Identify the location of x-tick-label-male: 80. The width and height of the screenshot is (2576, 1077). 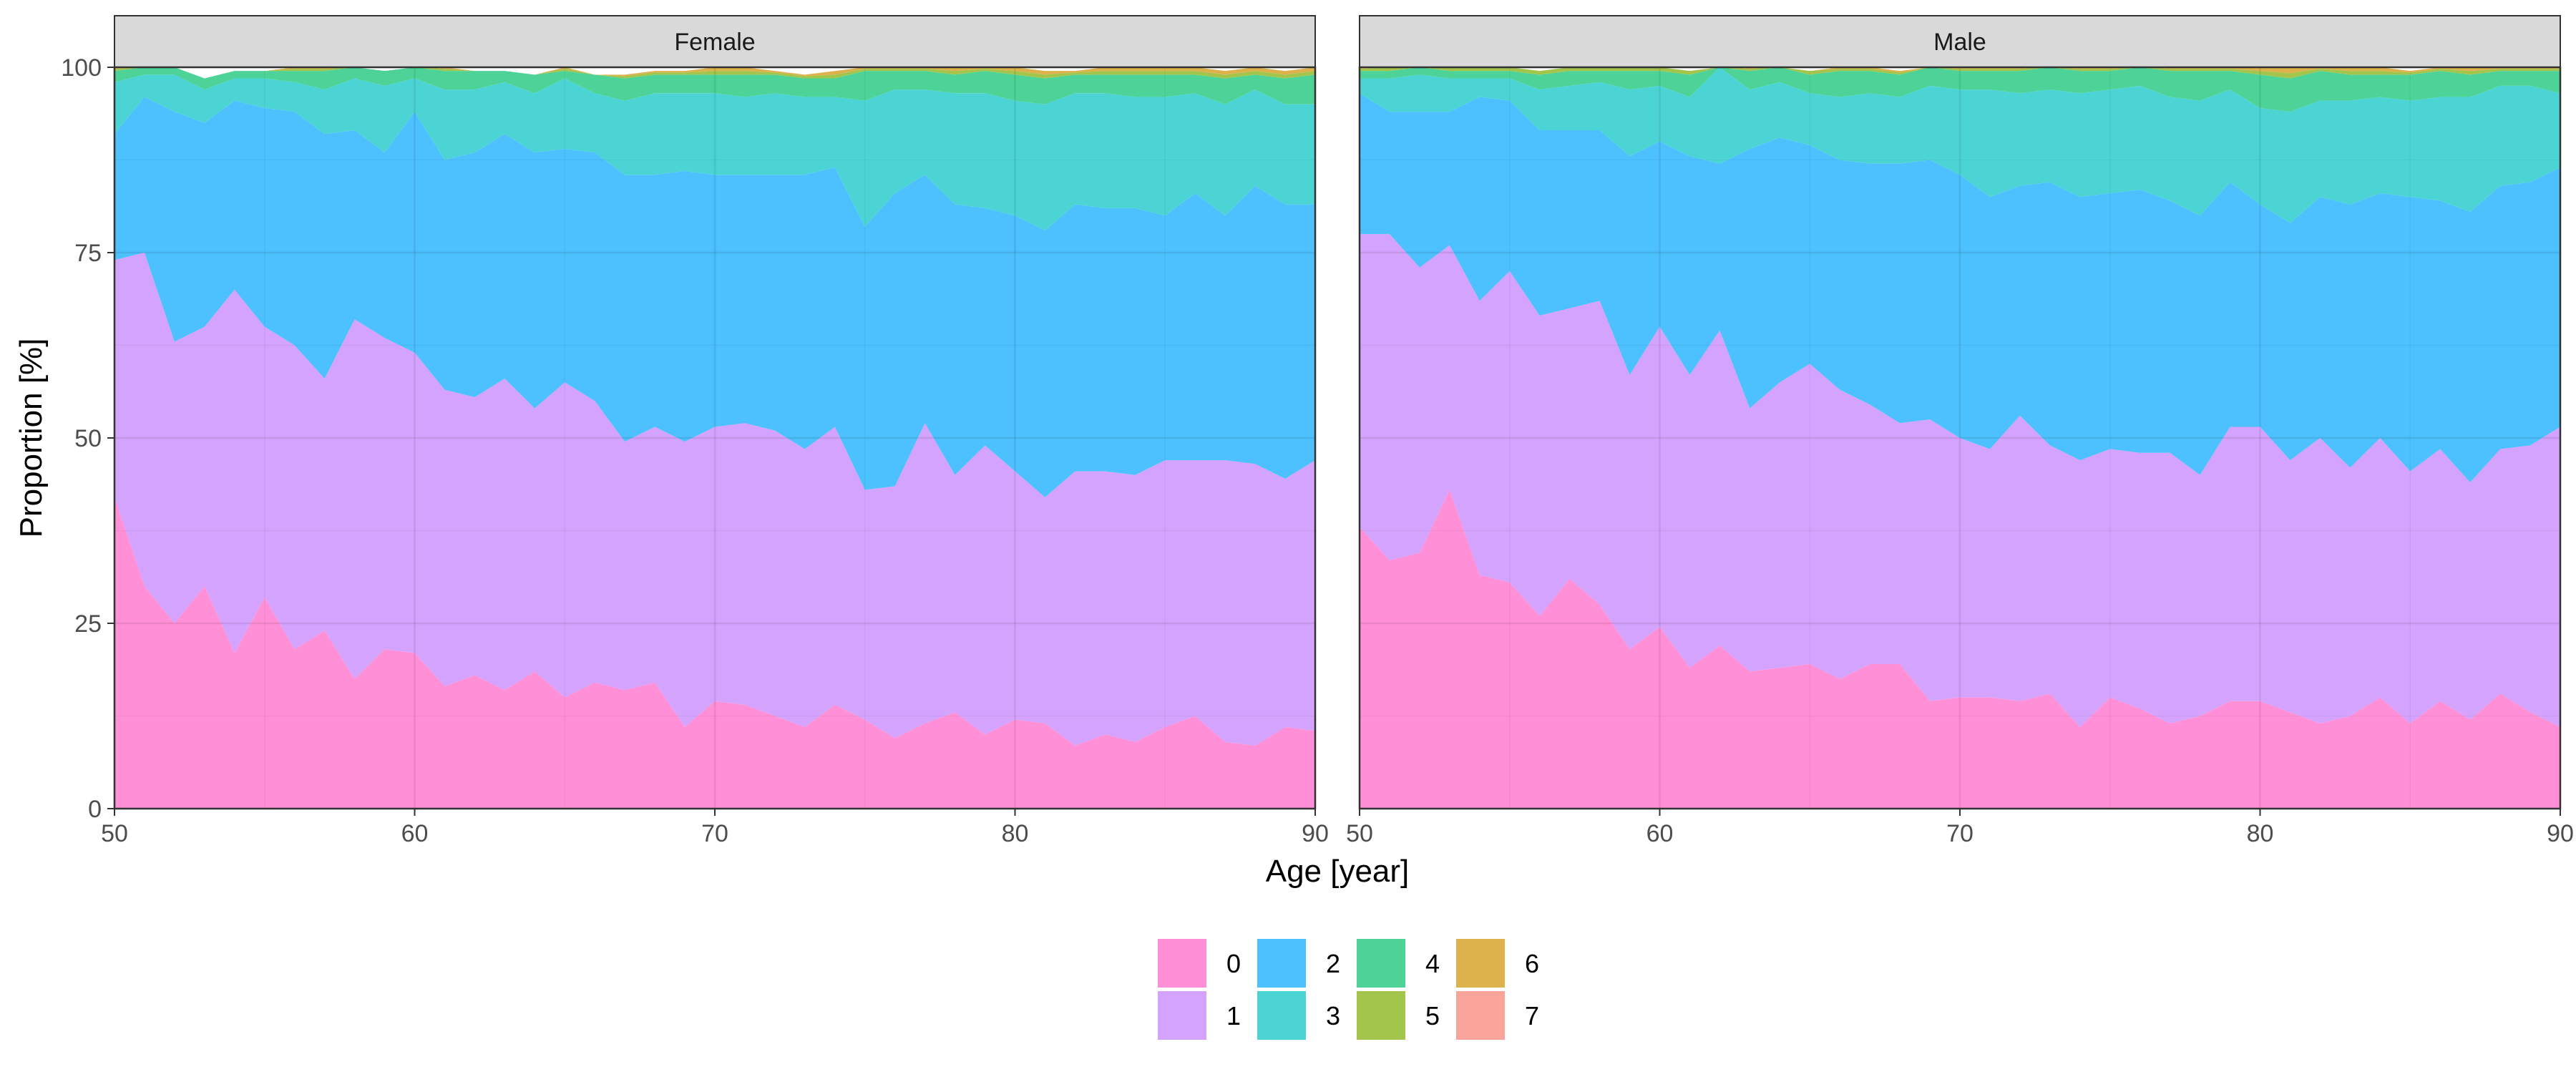
(2260, 834).